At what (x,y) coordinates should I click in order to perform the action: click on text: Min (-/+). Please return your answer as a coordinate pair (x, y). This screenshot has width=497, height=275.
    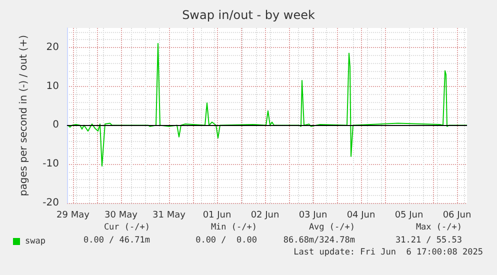
    Looking at the image, I should click on (233, 227).